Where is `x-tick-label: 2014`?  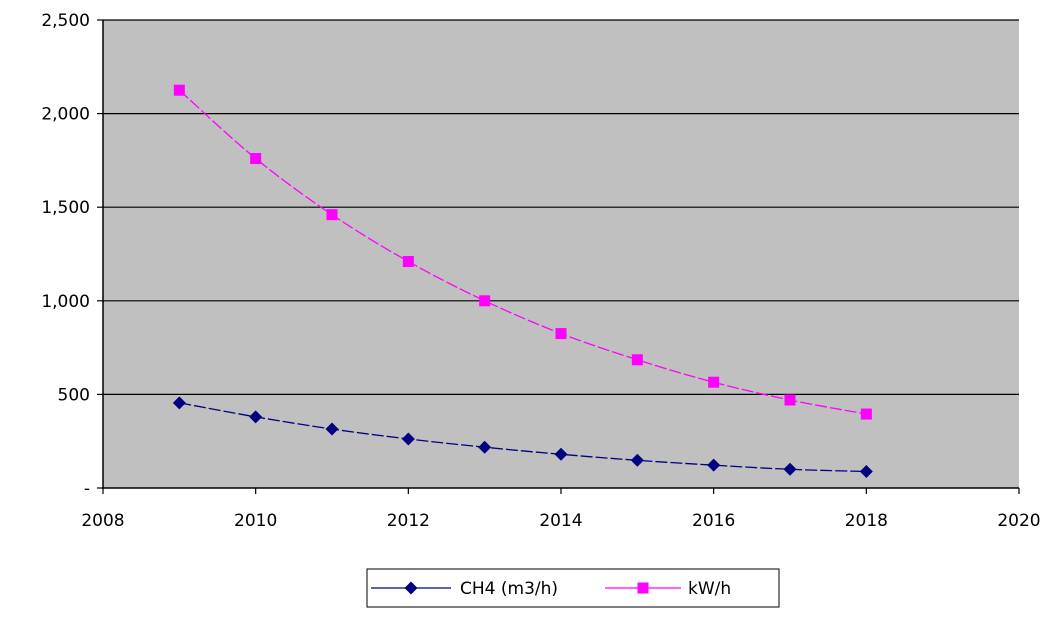 x-tick-label: 2014 is located at coordinates (560, 521).